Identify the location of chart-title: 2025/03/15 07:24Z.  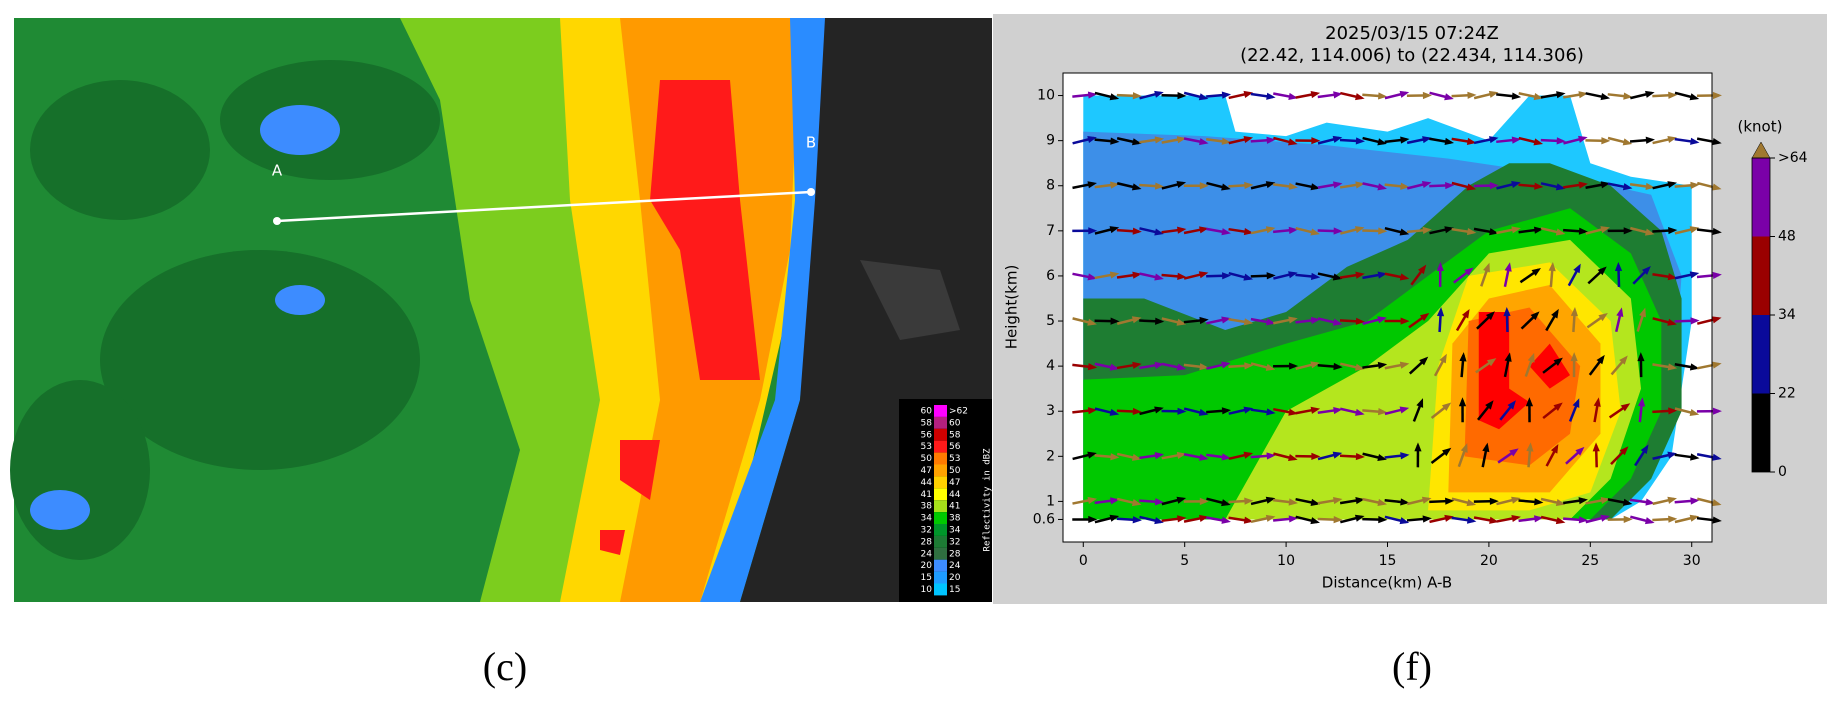
(1412, 33).